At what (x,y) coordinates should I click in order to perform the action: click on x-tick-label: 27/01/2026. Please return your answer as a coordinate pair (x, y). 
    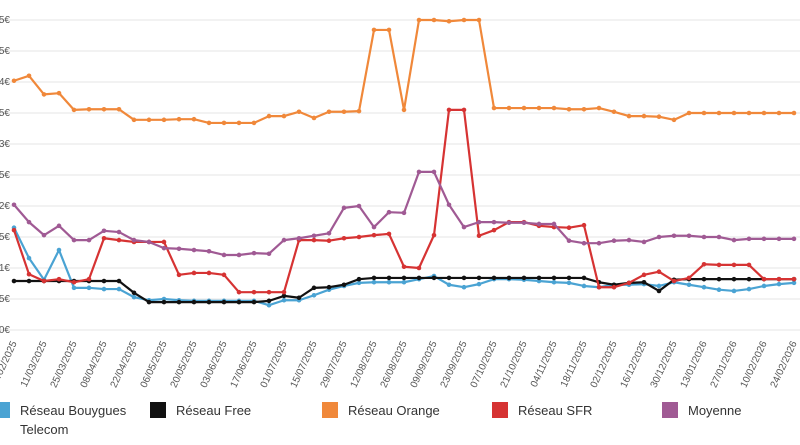
    Looking at the image, I should click on (724, 364).